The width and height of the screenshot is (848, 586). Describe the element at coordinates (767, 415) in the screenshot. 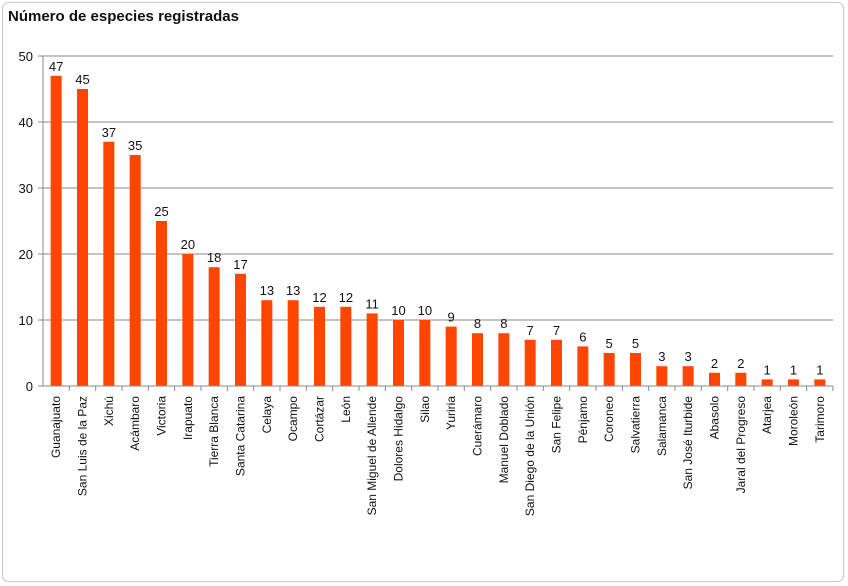

I see `category-label: Atarjea` at that location.